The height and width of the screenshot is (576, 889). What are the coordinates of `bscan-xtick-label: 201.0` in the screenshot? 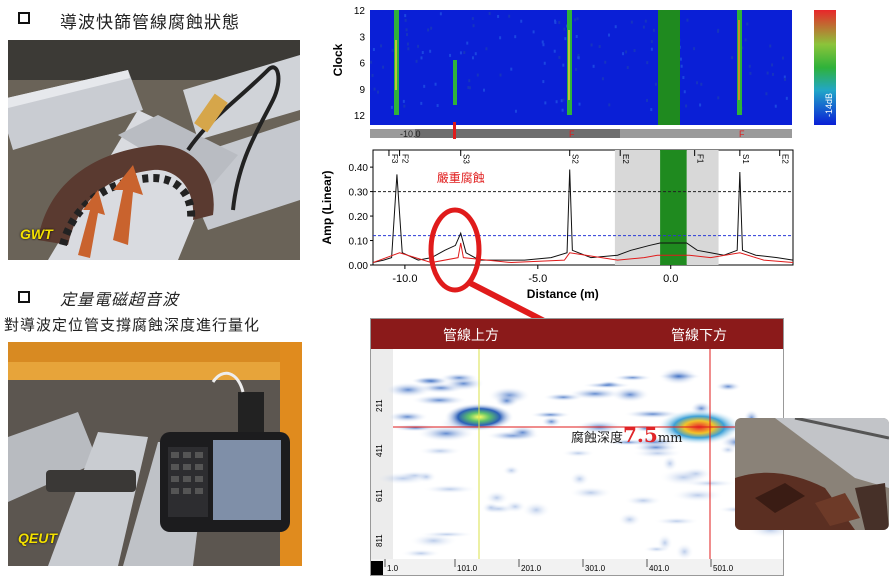 It's located at (531, 568).